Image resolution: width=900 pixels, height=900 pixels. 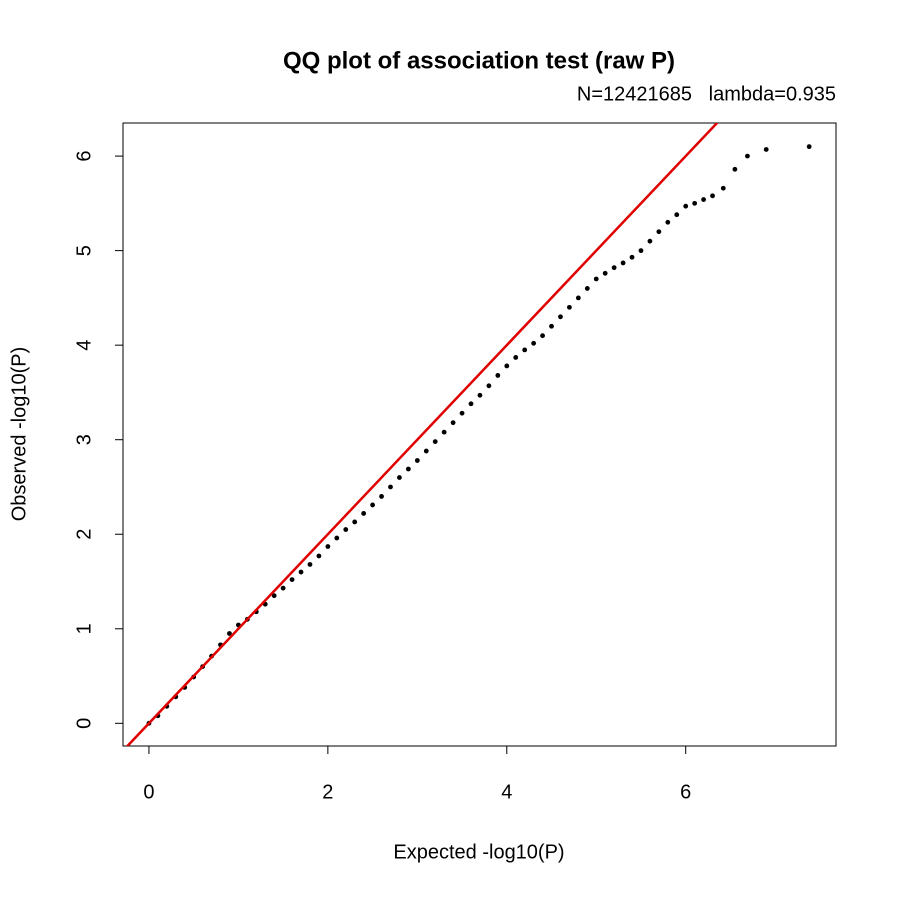 What do you see at coordinates (478, 852) in the screenshot?
I see `x-axis-label: Expected -log10(P)` at bounding box center [478, 852].